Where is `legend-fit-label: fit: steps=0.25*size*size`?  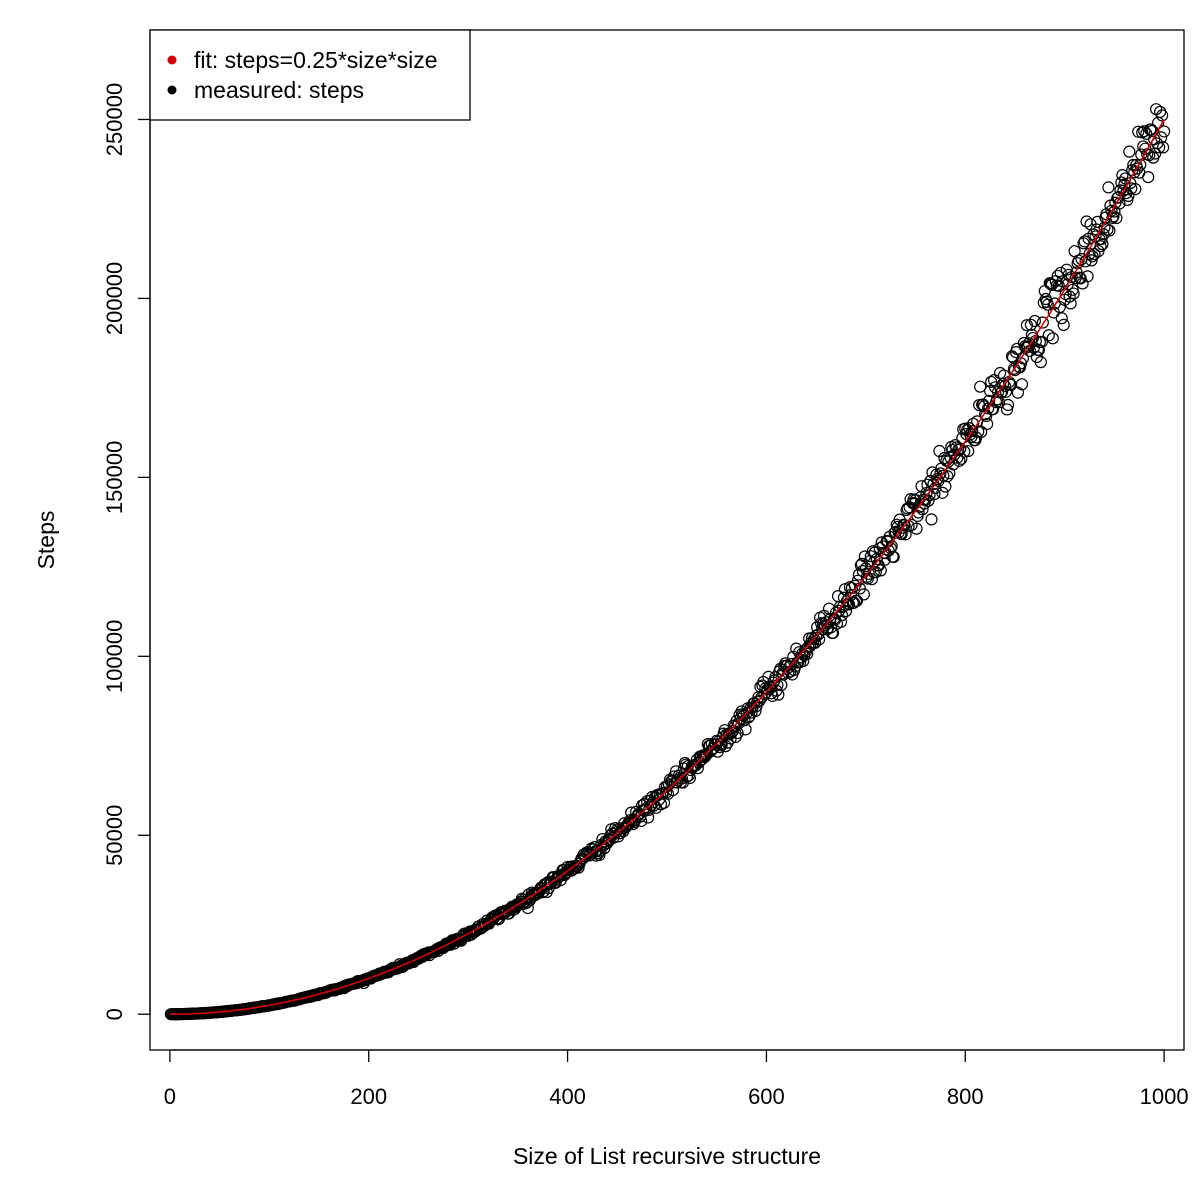 legend-fit-label: fit: steps=0.25*size*size is located at coordinates (316, 60).